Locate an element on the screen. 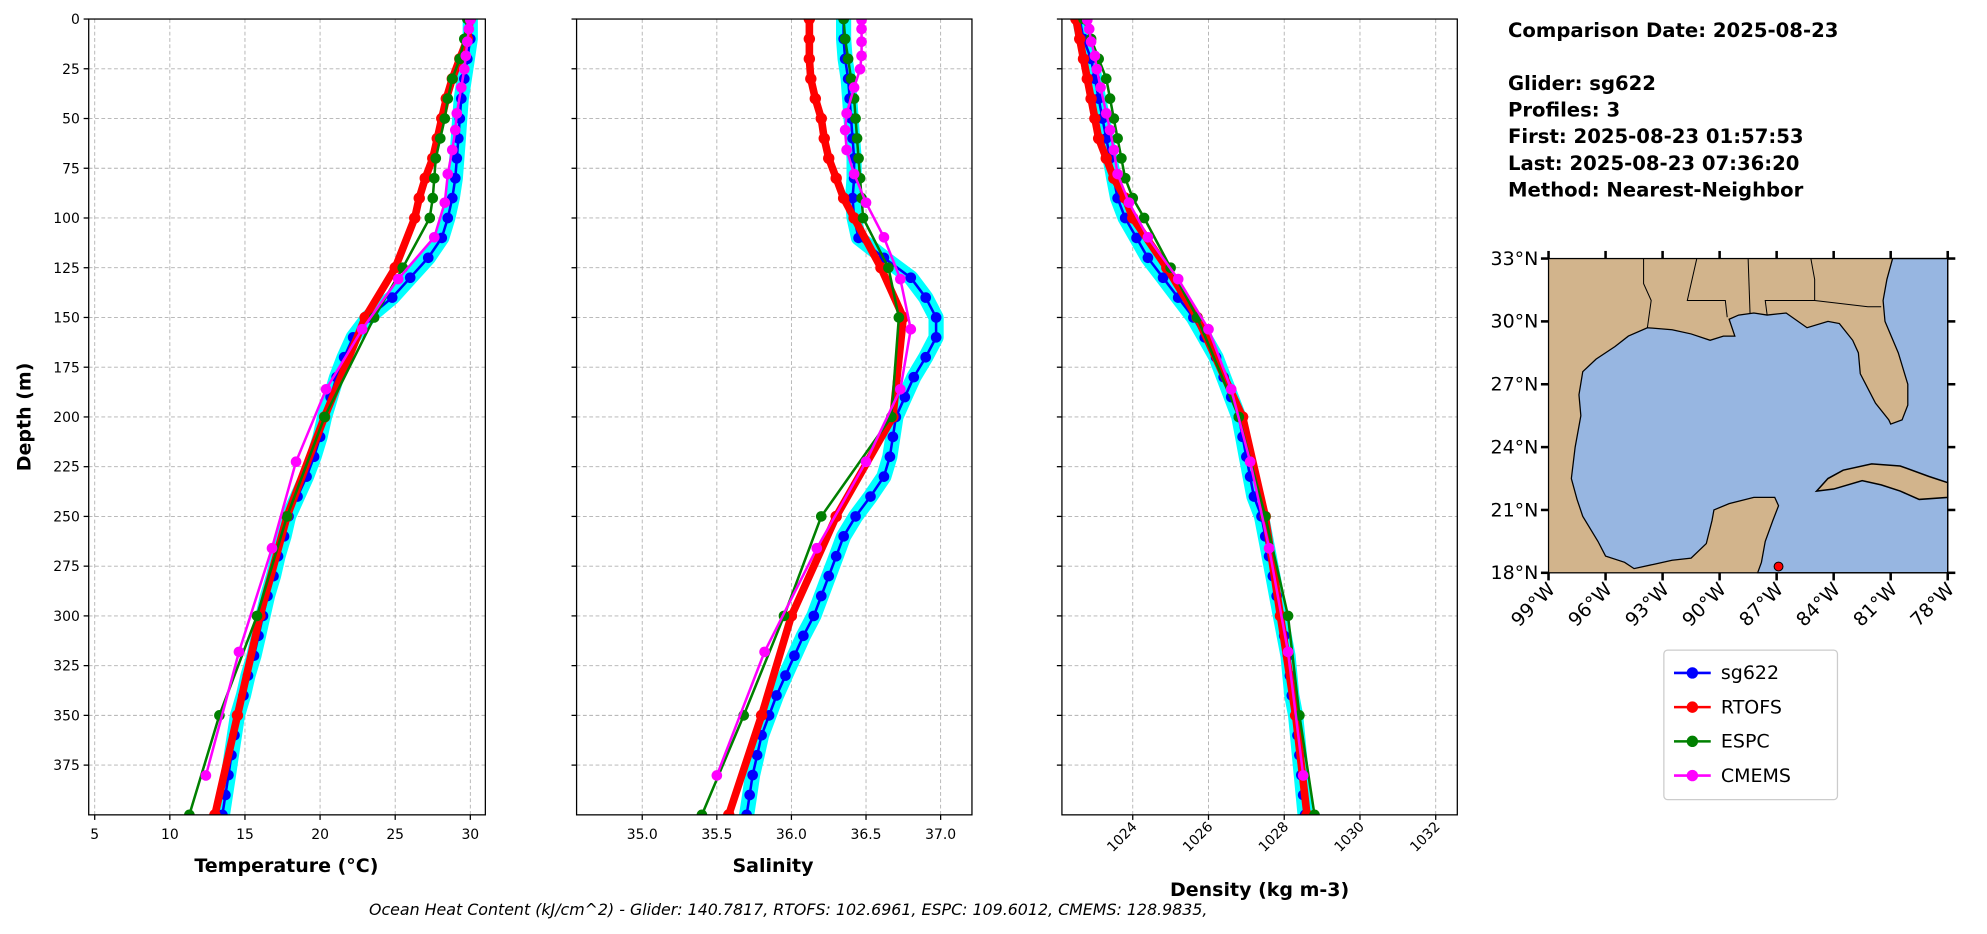 The width and height of the screenshot is (1987, 934). legend-box is located at coordinates (1751, 725).